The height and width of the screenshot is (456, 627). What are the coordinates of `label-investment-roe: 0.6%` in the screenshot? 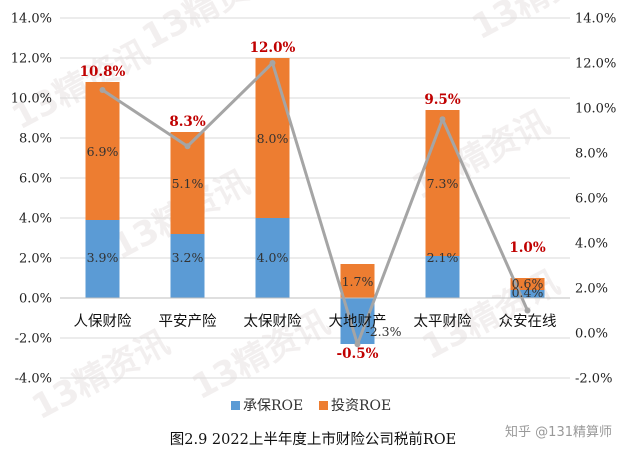 It's located at (528, 283).